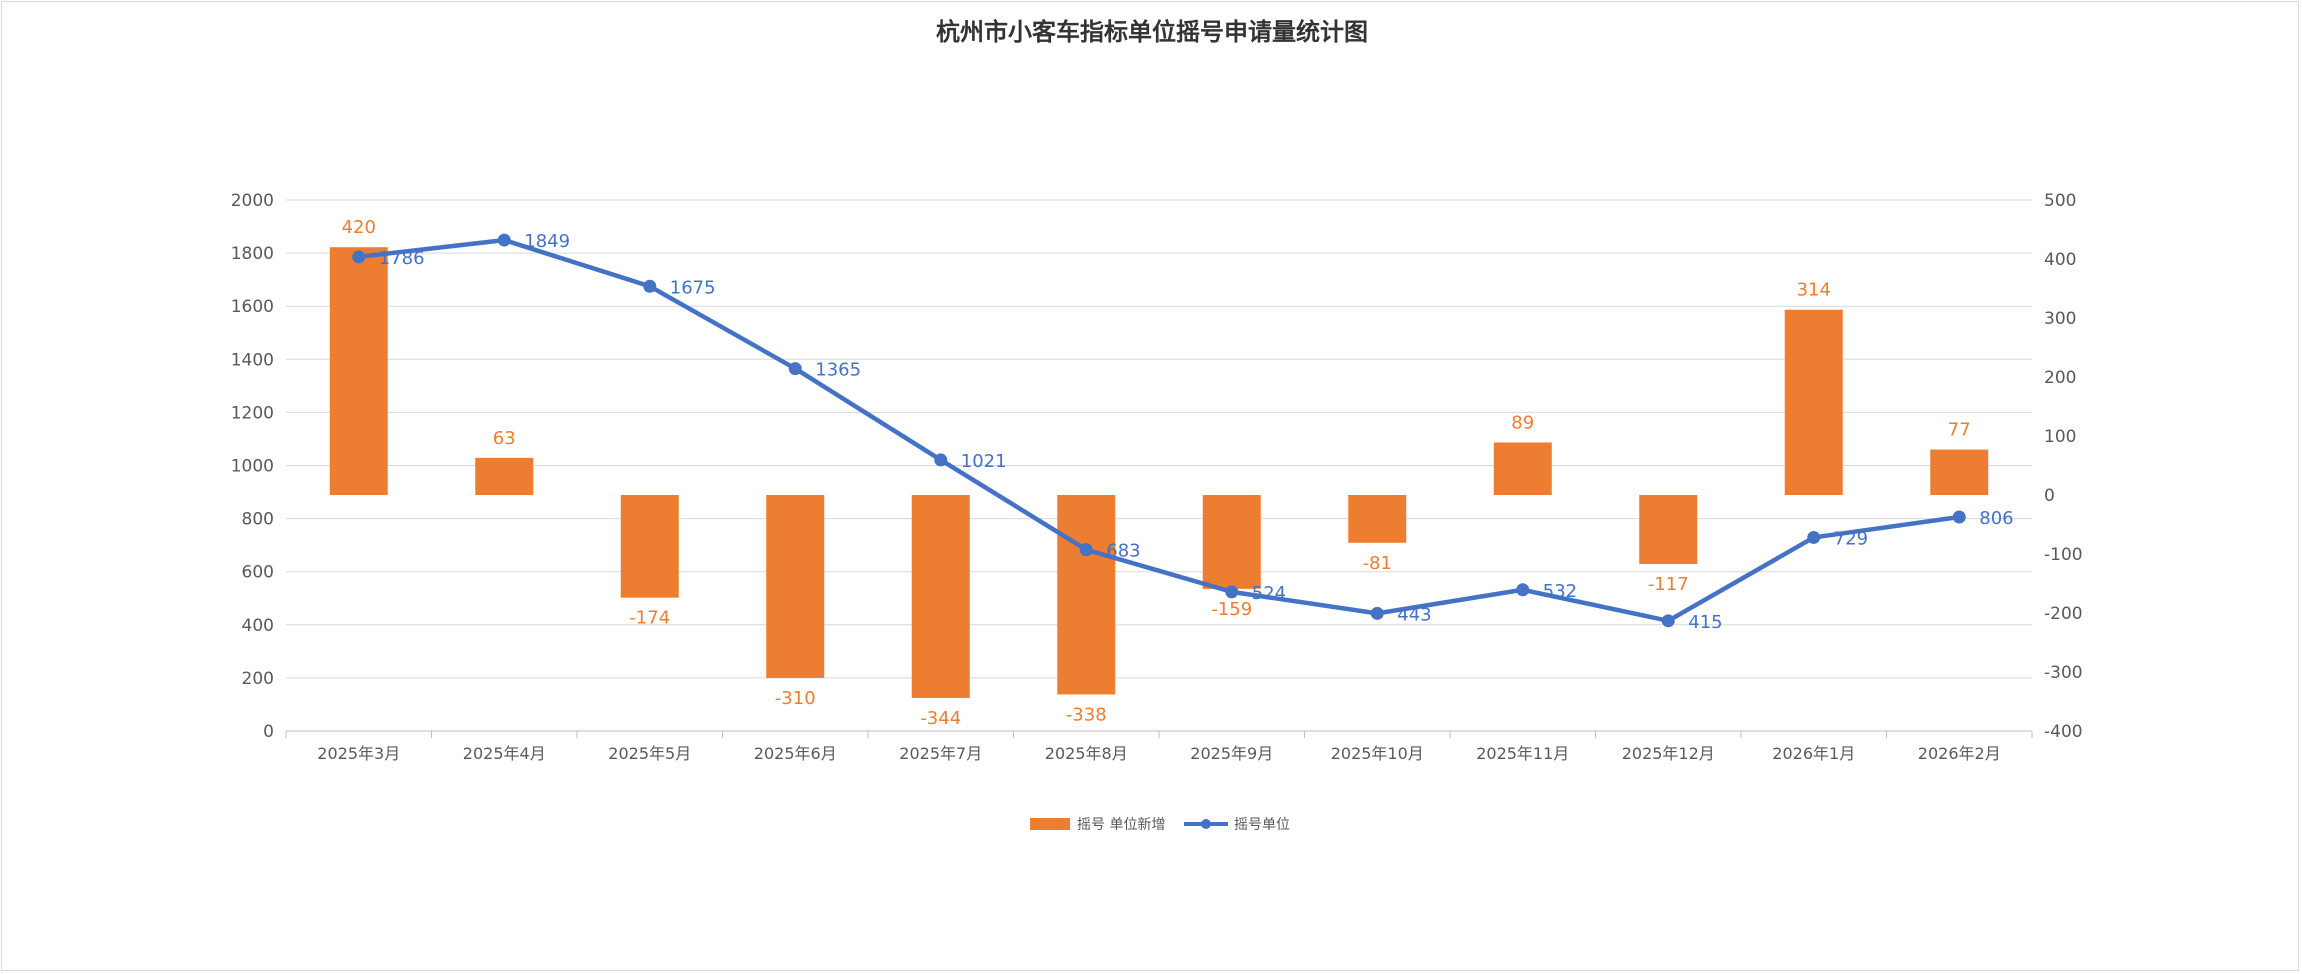 This screenshot has width=2302, height=974. I want to click on bar-data-label: -344, so click(940, 718).